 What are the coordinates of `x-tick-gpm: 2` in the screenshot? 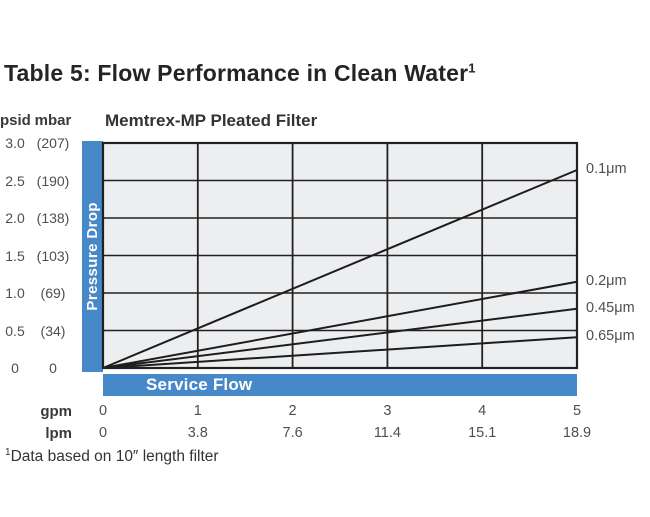 It's located at (292, 411).